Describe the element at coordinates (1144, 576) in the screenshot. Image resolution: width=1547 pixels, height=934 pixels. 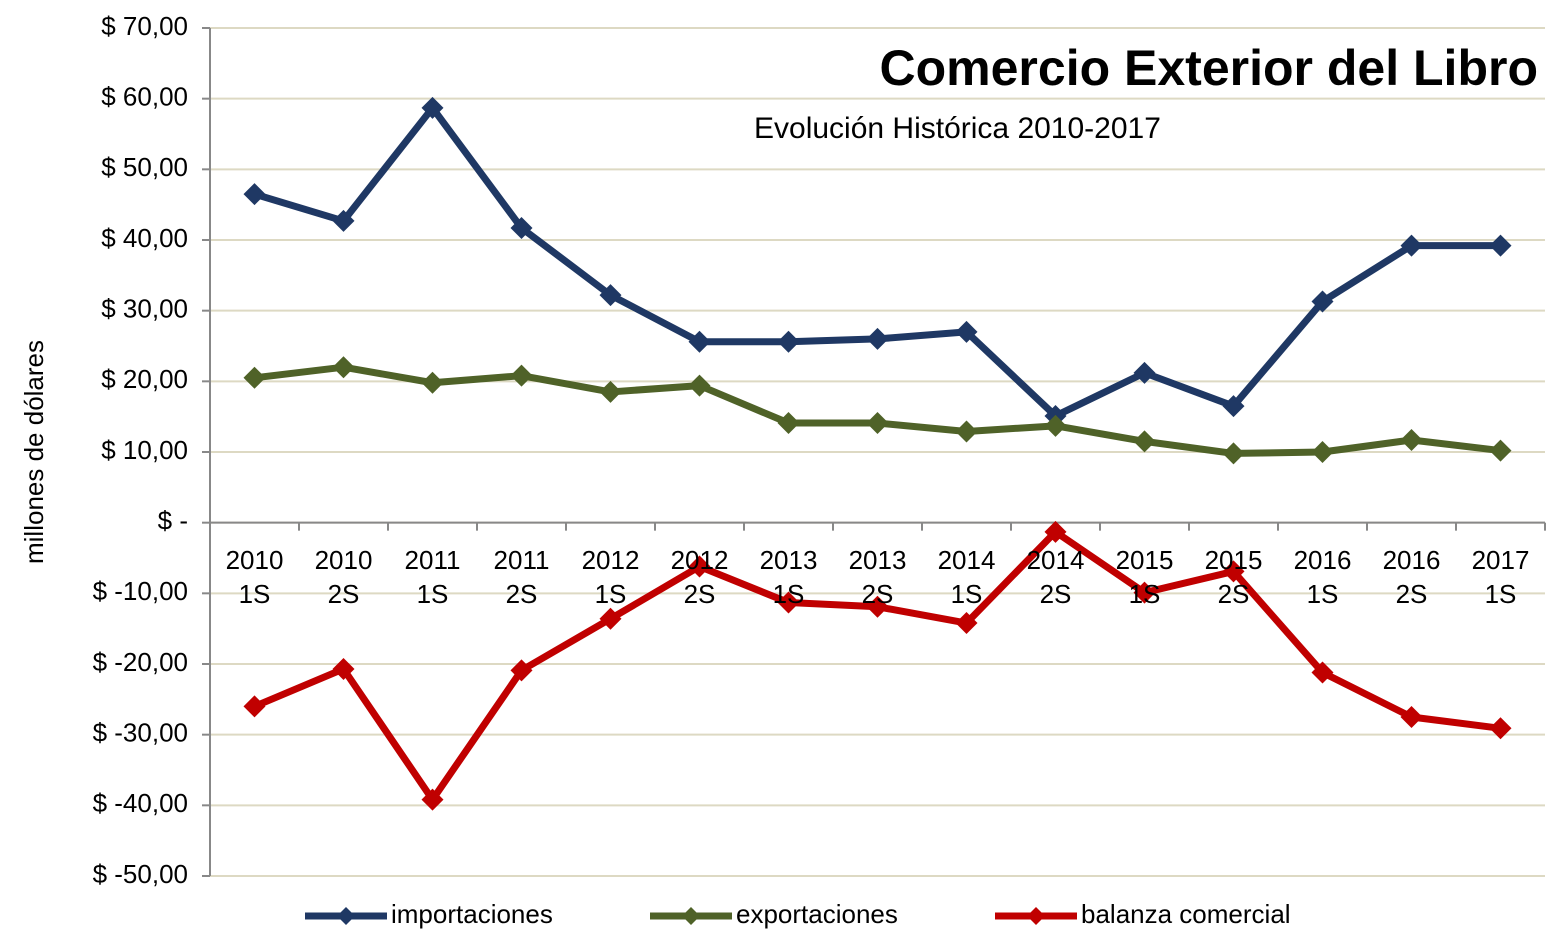
I see `x-tick-label: 2015 1S` at that location.